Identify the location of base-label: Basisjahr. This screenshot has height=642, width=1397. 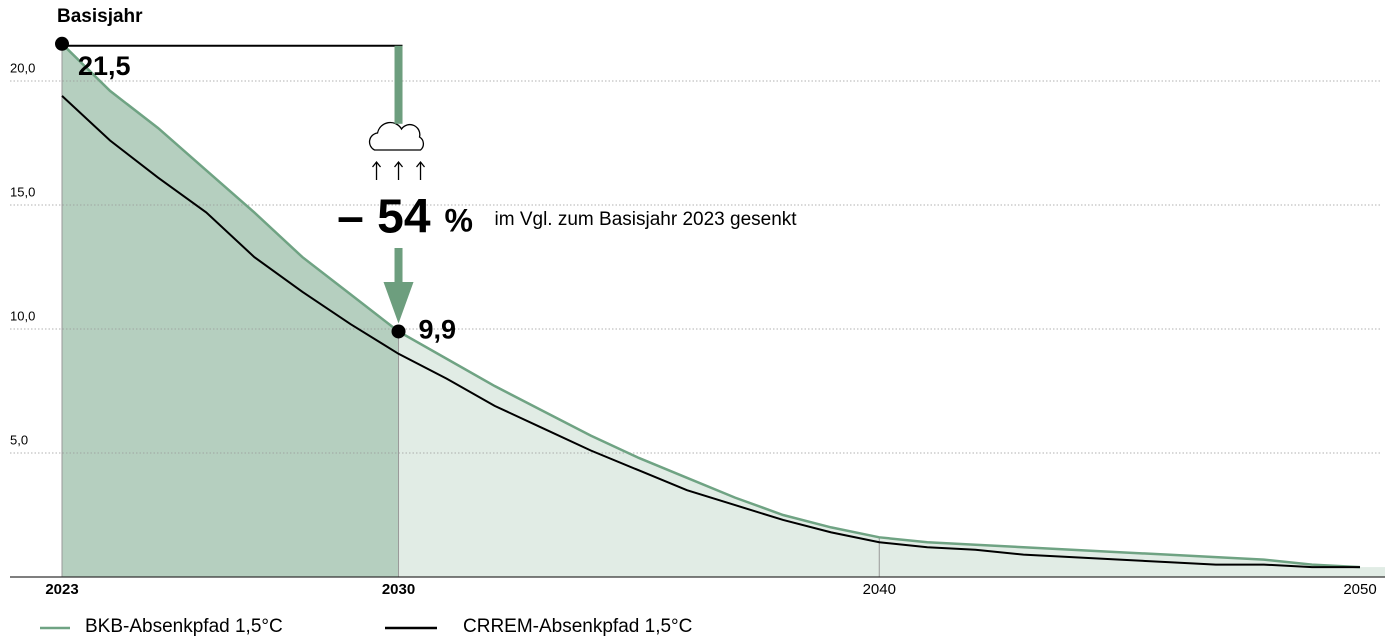
(100, 16).